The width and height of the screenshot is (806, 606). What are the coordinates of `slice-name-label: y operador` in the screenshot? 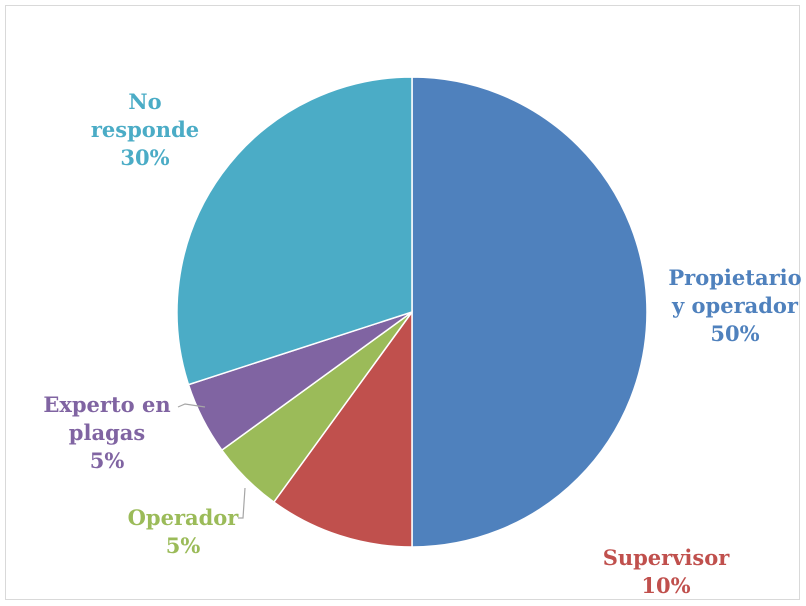 It's located at (735, 305).